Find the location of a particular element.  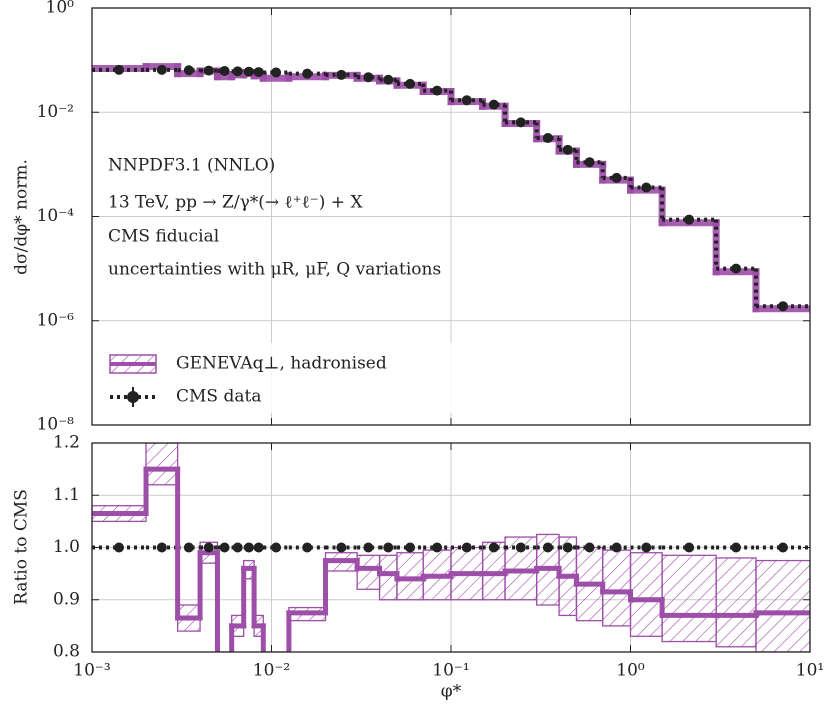

x-tick-label: 10⁻¹ is located at coordinates (450, 671).